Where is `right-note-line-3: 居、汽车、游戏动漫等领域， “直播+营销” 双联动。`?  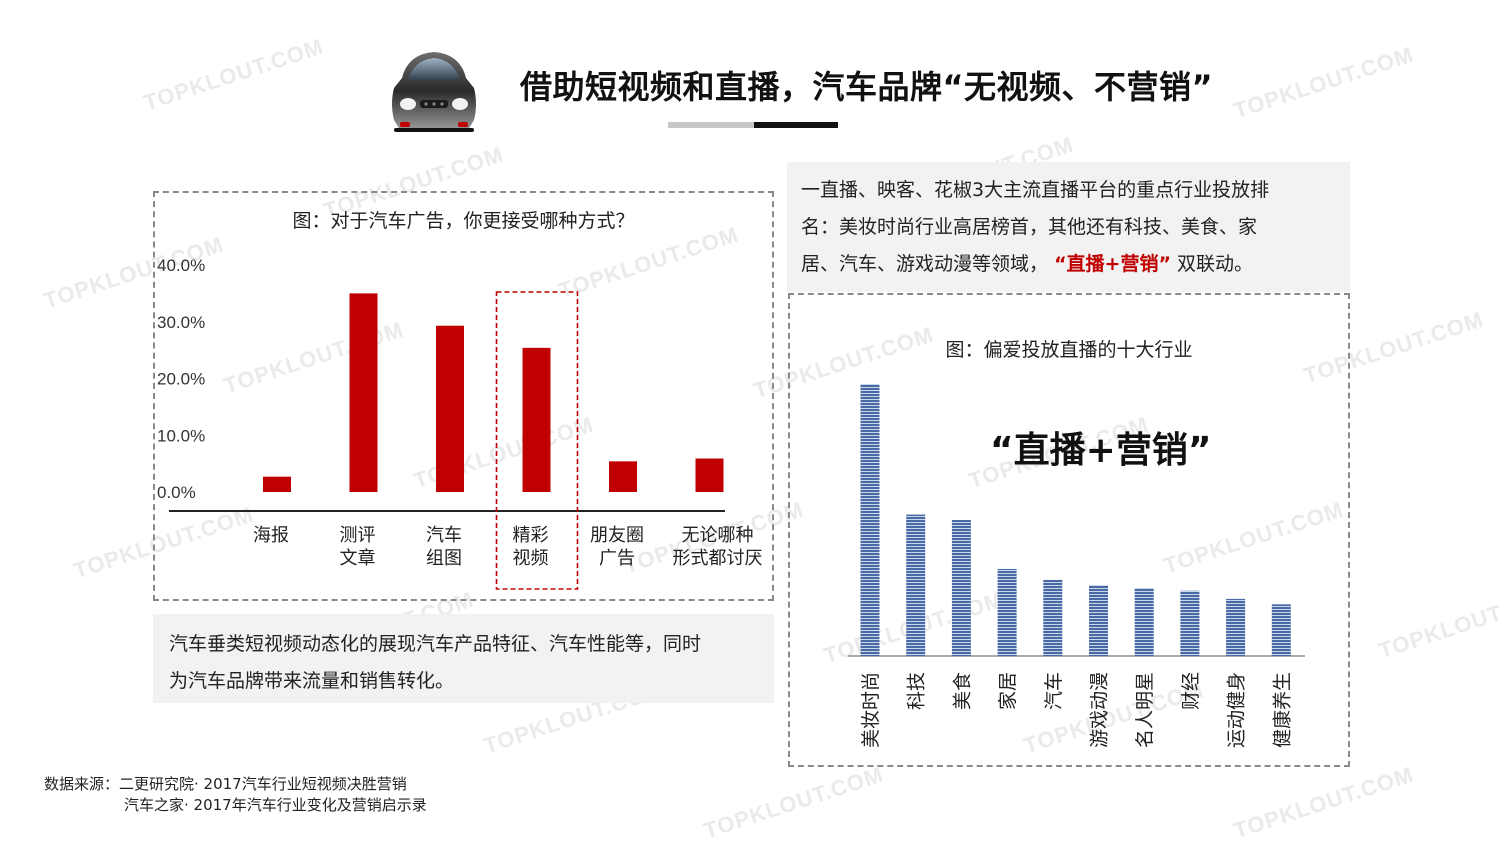
right-note-line-3: 居、汽车、游戏动漫等领域， “直播+营销” 双联动。 is located at coordinates (1068, 264).